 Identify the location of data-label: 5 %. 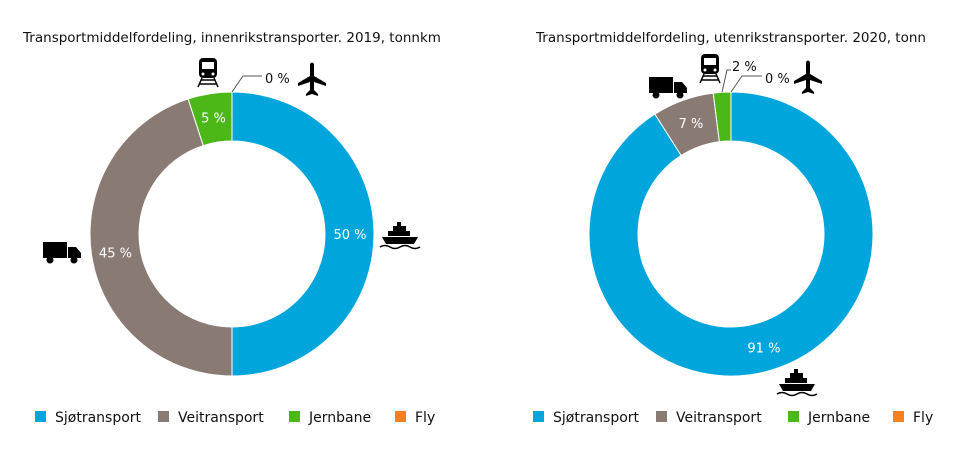
(213, 118).